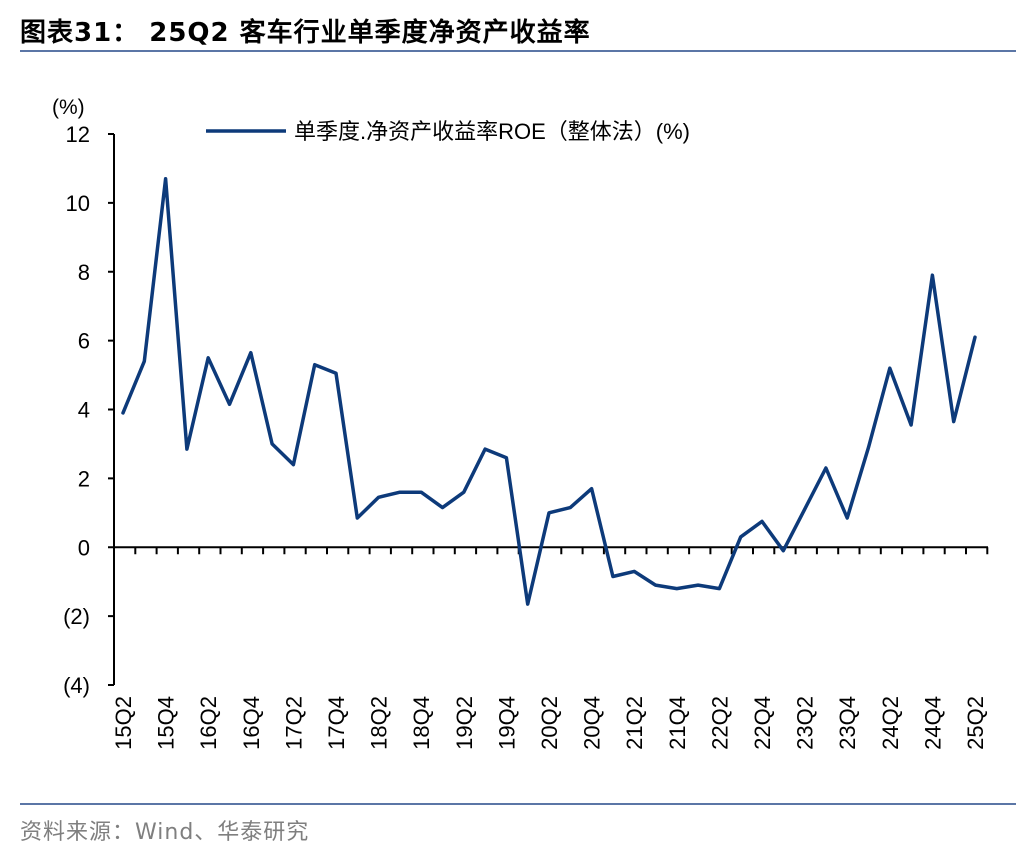 The height and width of the screenshot is (852, 1036). What do you see at coordinates (506, 723) in the screenshot?
I see `x-tick-label: 19Q4` at bounding box center [506, 723].